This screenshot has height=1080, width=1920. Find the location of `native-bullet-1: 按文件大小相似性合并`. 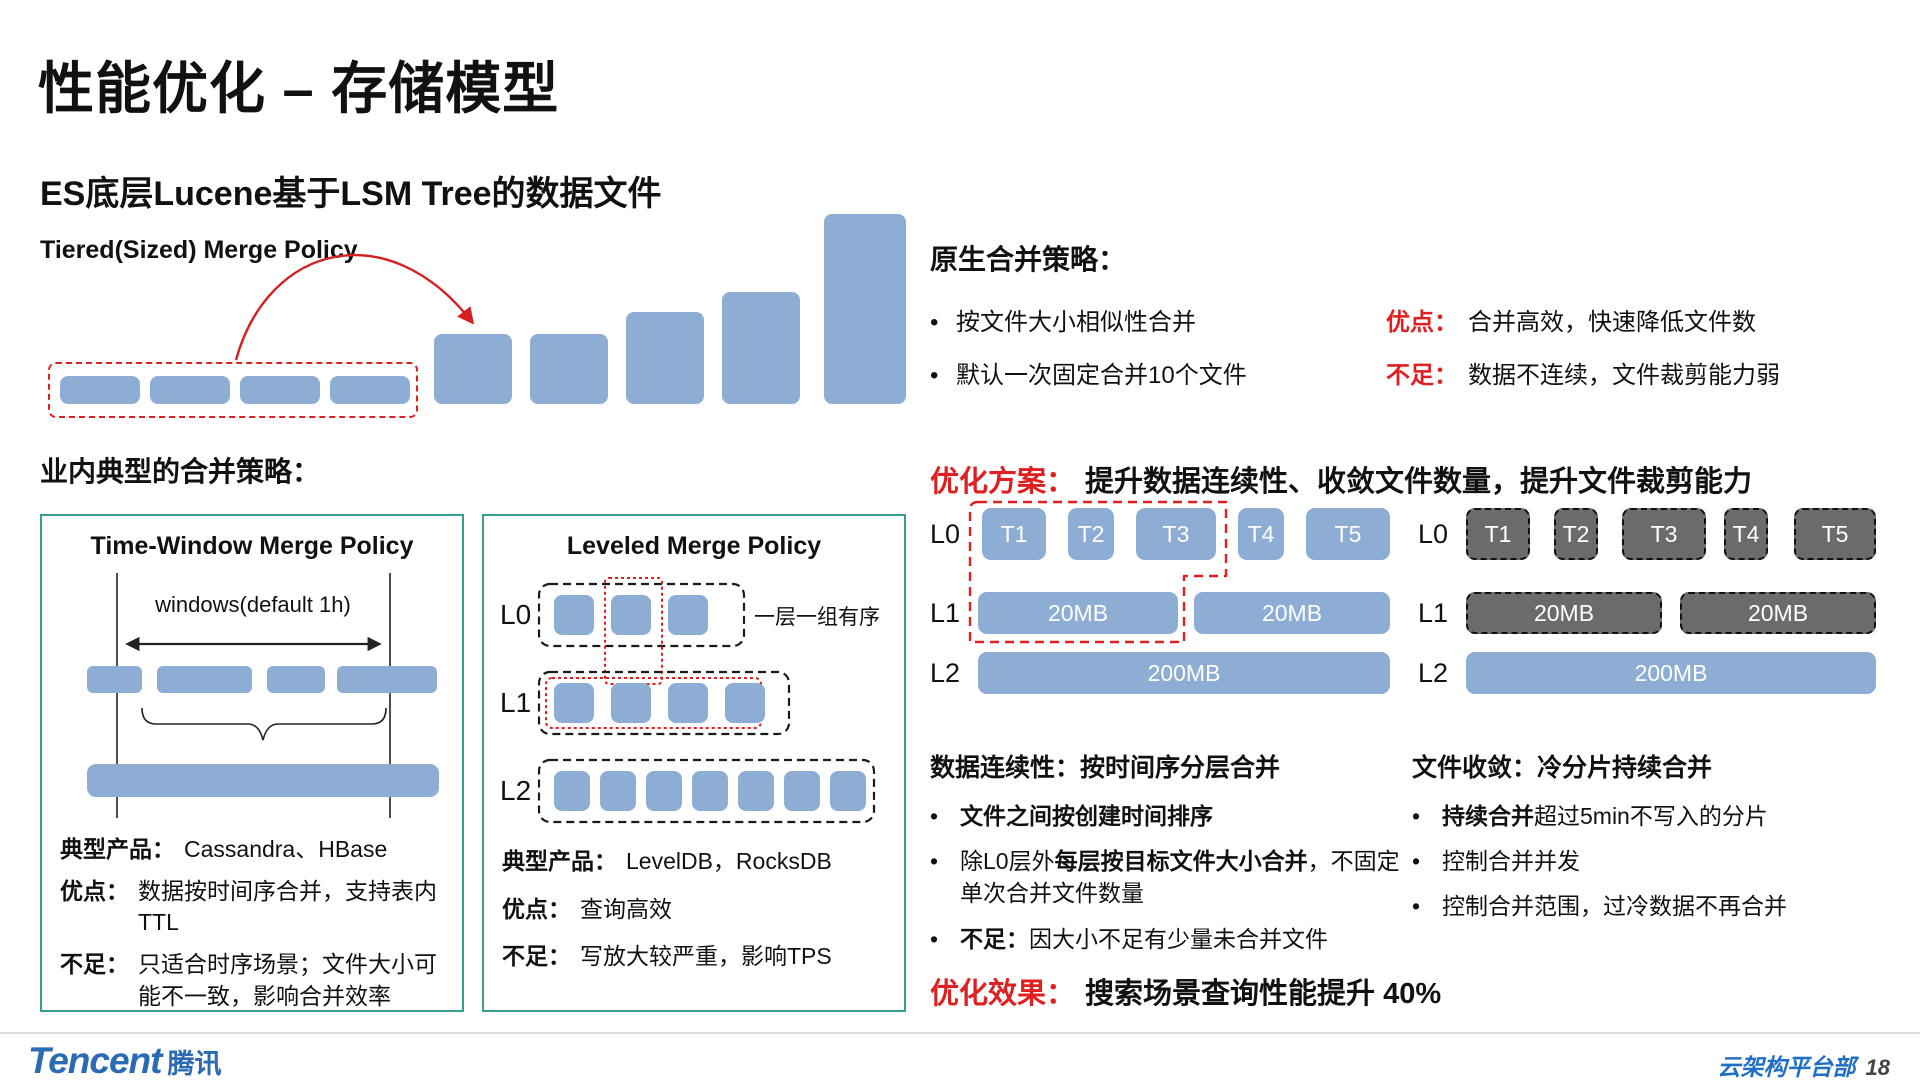

native-bullet-1: 按文件大小相似性合并 is located at coordinates (1076, 322).